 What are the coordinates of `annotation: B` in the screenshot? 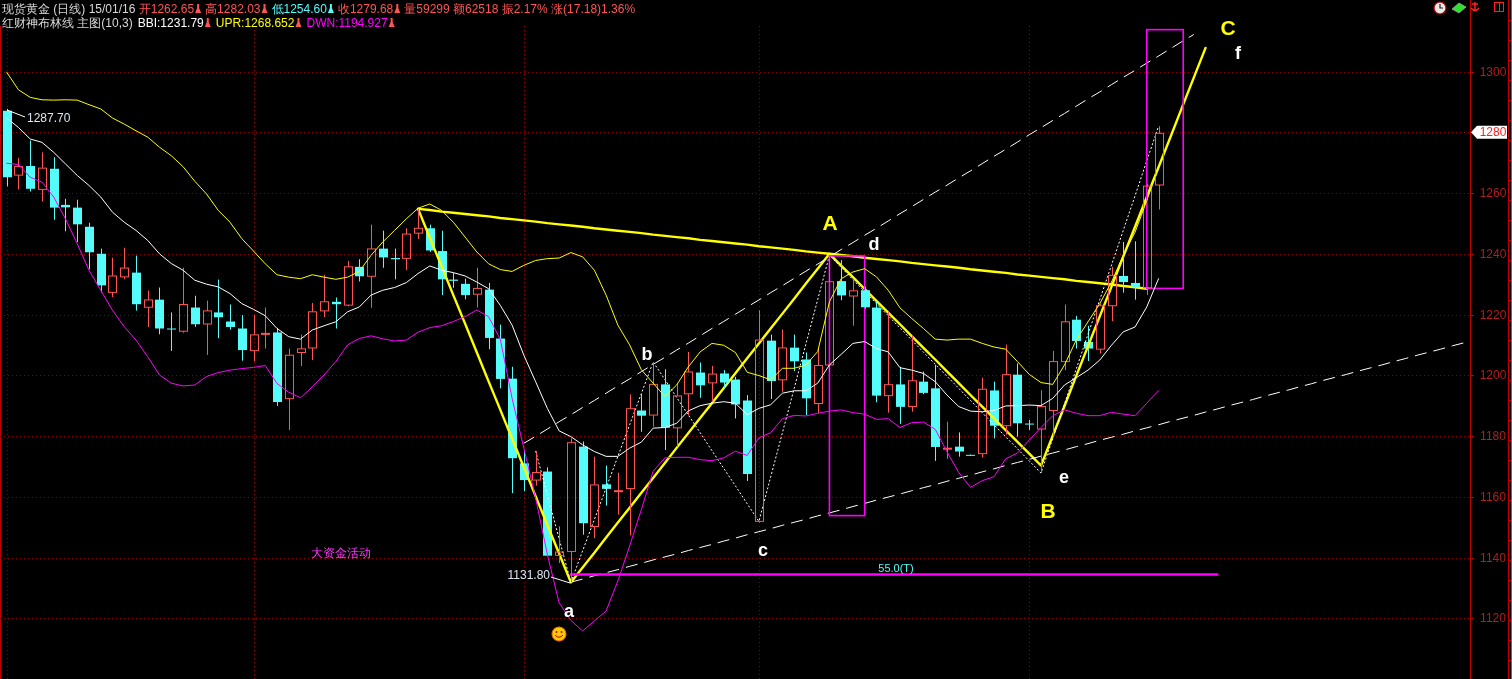 It's located at (1048, 510).